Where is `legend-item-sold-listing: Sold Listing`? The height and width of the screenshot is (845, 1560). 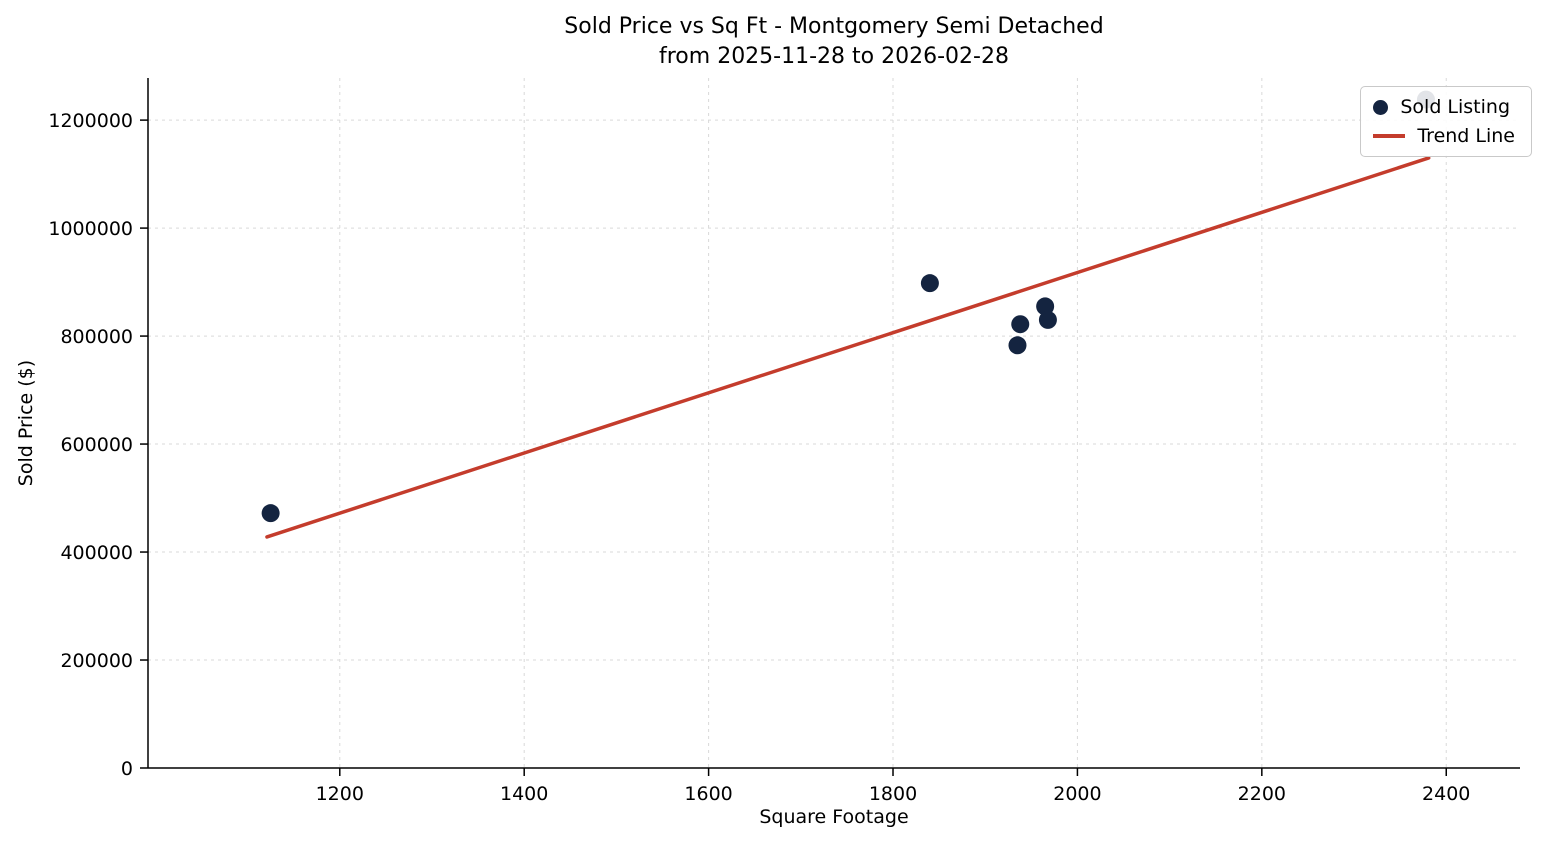 legend-item-sold-listing: Sold Listing is located at coordinates (1444, 107).